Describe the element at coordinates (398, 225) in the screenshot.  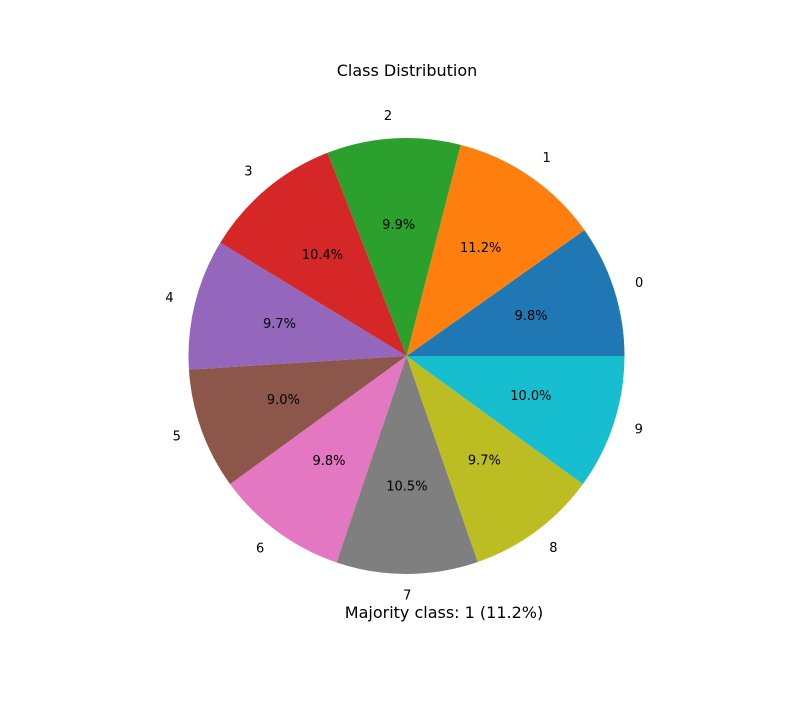
I see `percent-label-2: 9.9%` at that location.